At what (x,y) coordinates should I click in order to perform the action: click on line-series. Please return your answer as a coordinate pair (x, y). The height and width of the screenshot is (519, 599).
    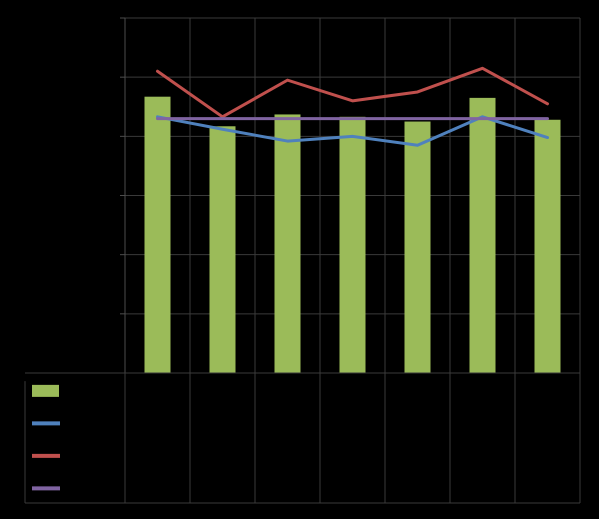
    Looking at the image, I should click on (352, 106).